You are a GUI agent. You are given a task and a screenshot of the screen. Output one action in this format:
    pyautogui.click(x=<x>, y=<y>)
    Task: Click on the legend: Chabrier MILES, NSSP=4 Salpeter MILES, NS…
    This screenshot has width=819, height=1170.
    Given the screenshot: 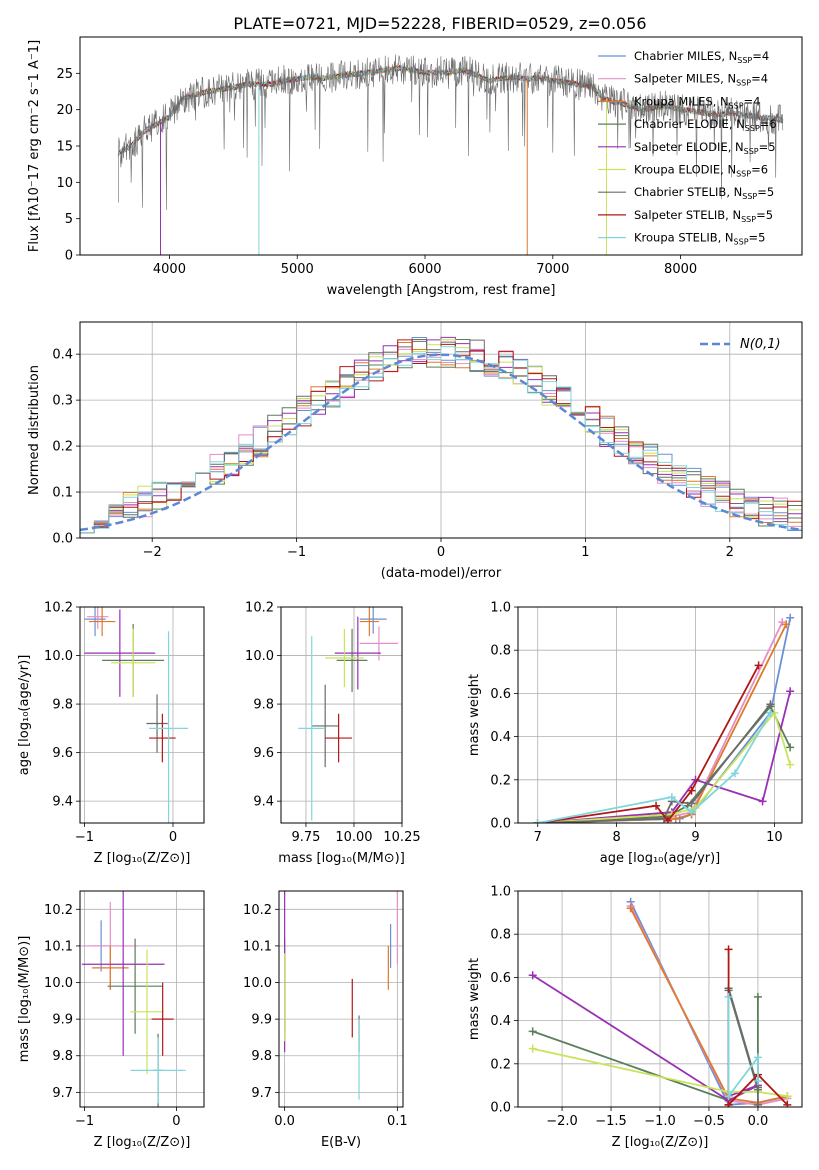 What is the action you would take?
    pyautogui.click(x=687, y=148)
    